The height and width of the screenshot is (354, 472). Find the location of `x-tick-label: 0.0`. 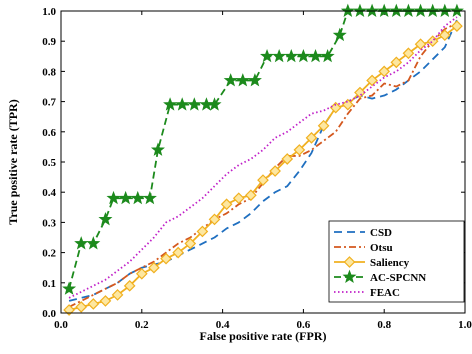

x-tick-label: 0.0 is located at coordinates (61, 325).